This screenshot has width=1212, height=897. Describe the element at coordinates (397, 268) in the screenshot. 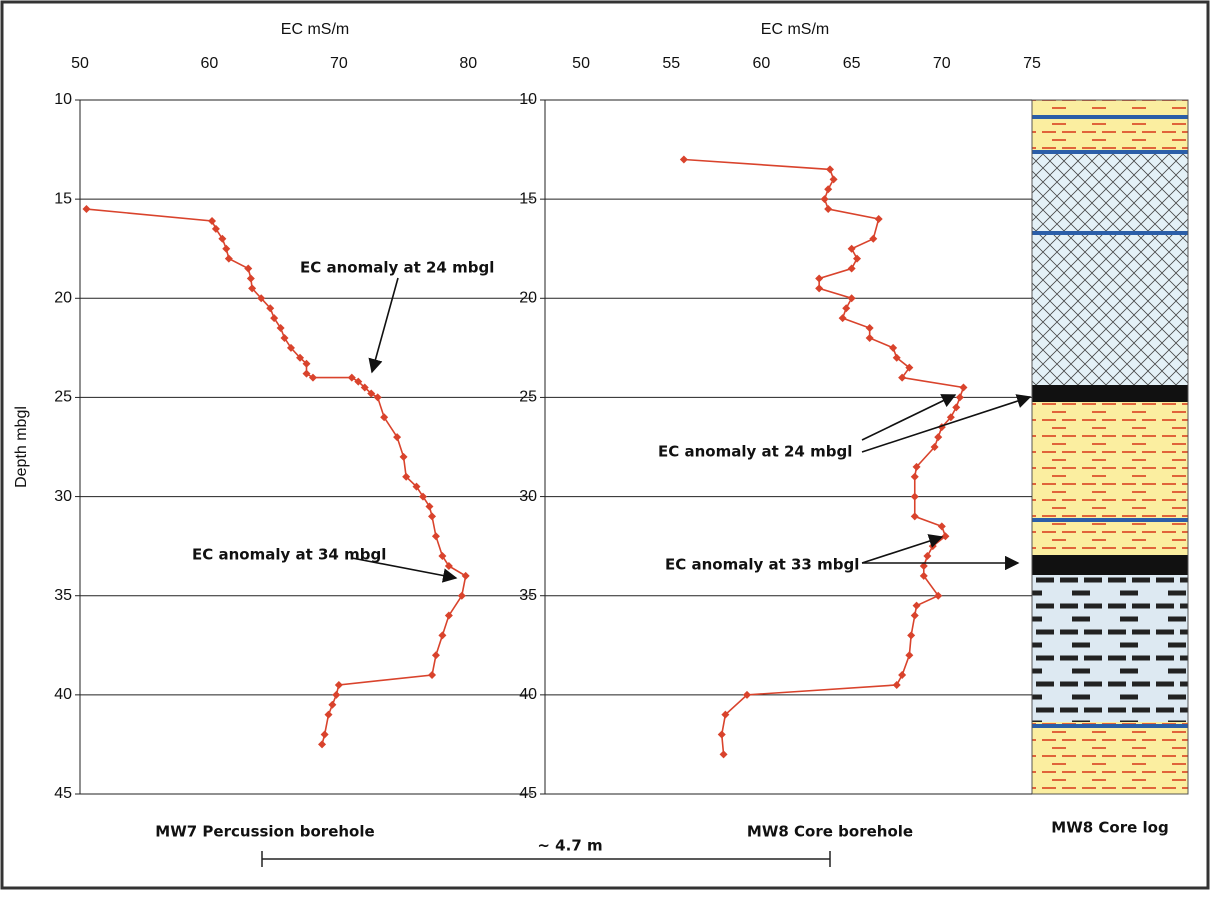

I see `annotation: EC anomaly at 24 mbgl` at that location.